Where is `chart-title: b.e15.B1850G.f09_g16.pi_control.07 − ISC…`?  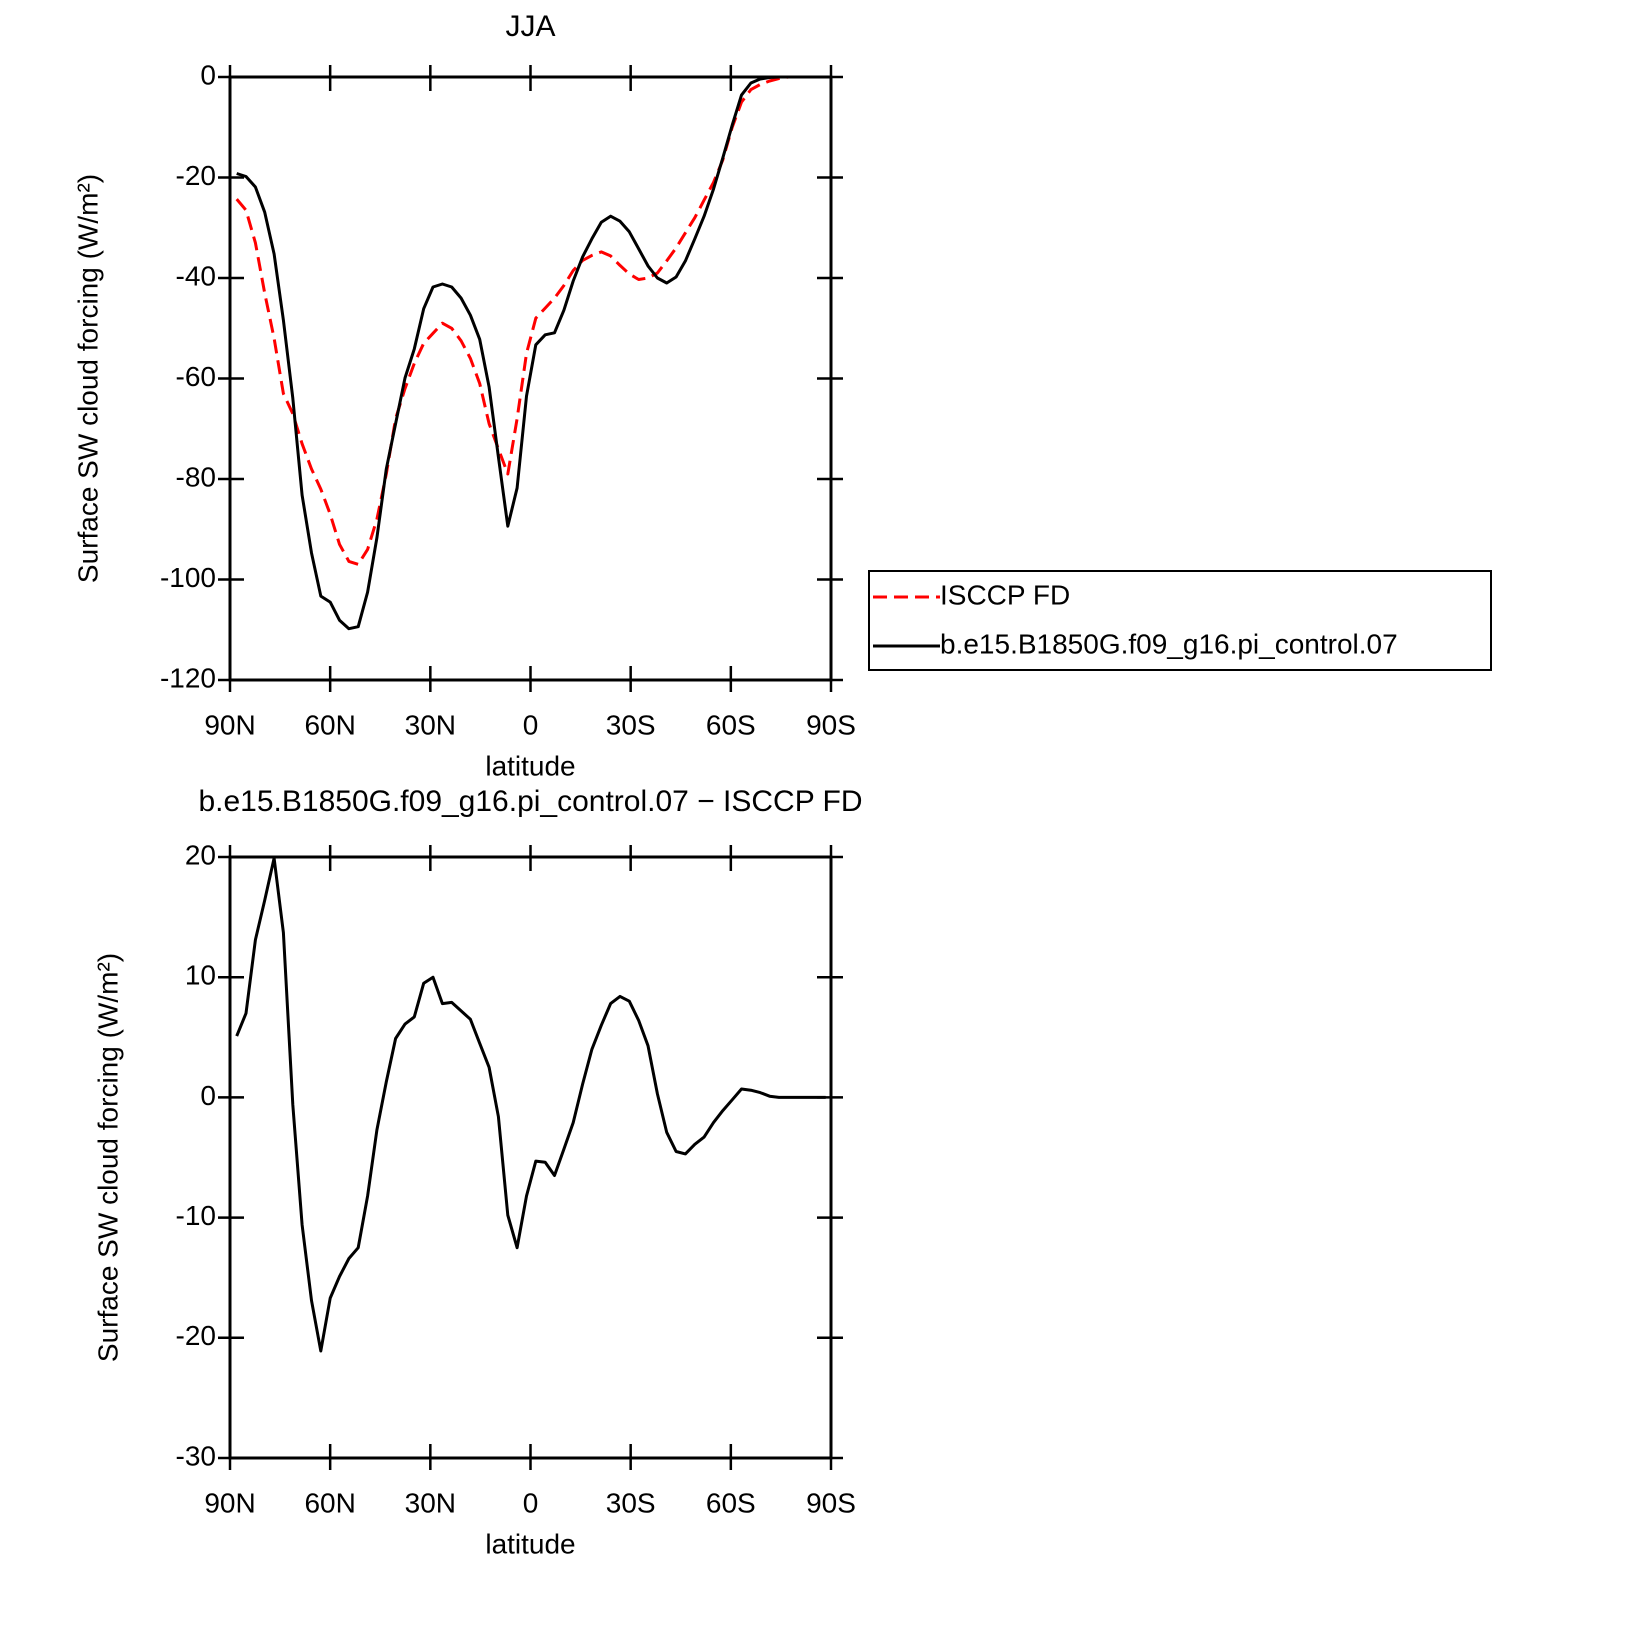
chart-title: b.e15.B1850G.f09_g16.pi_control.07 − ISC… is located at coordinates (530, 801).